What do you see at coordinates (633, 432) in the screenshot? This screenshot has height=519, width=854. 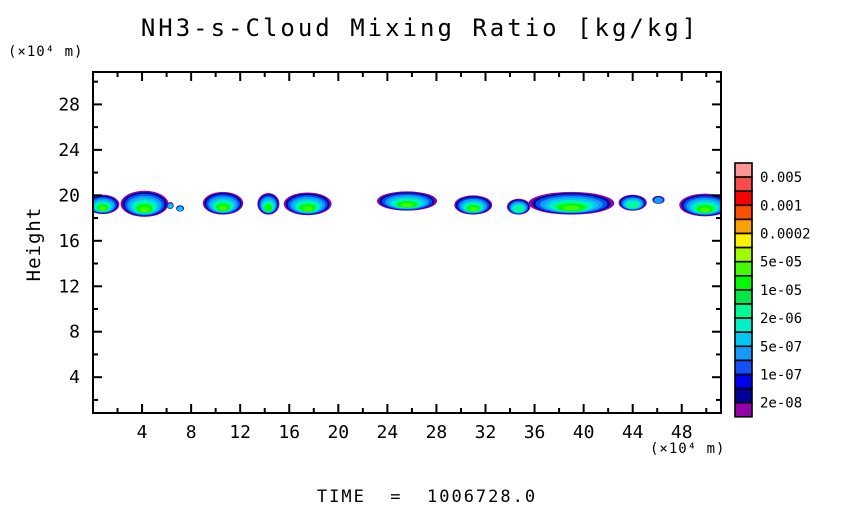 I see `x-tick-label: 44` at bounding box center [633, 432].